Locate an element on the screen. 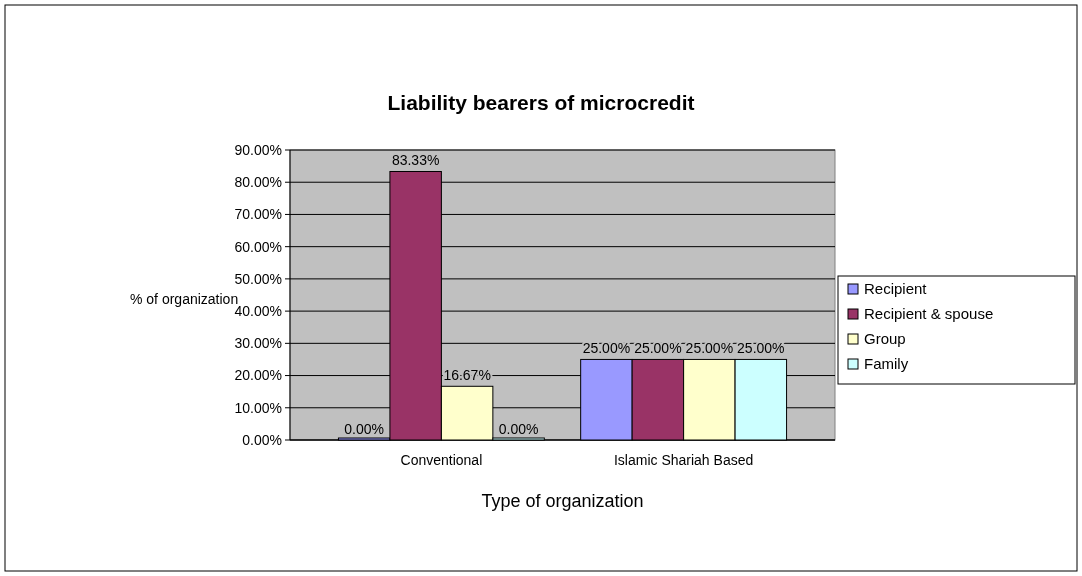 This screenshot has height=576, width=1082. x-tick-label: Islamic Shariah Based is located at coordinates (683, 460).